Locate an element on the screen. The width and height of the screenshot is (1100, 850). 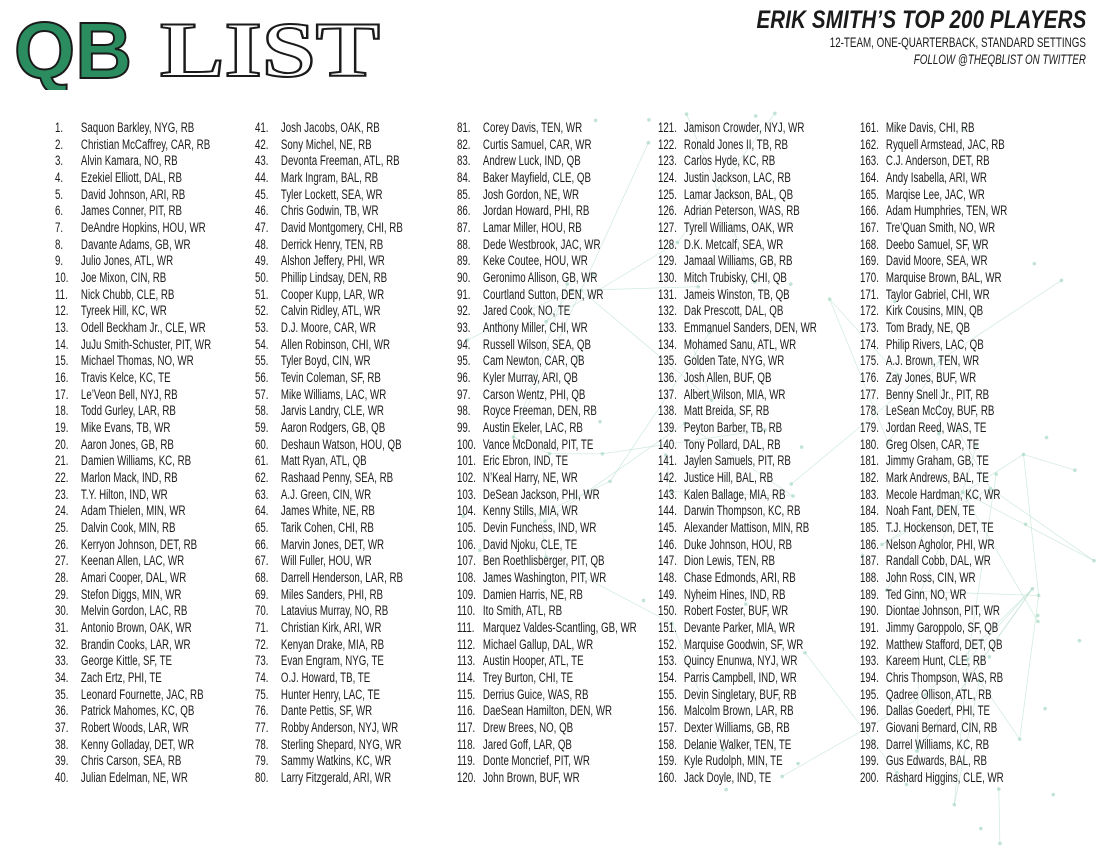
player-name-team-position: Josh Allen, BUF, QB is located at coordinates (727, 378).